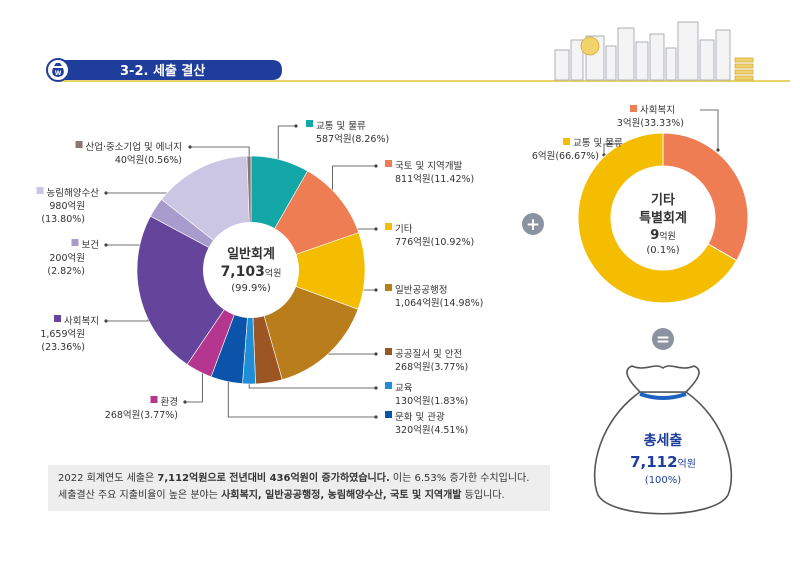 Image resolution: width=800 pixels, height=565 pixels. What do you see at coordinates (90, 245) in the screenshot?
I see `slice-label-name: 보건` at bounding box center [90, 245].